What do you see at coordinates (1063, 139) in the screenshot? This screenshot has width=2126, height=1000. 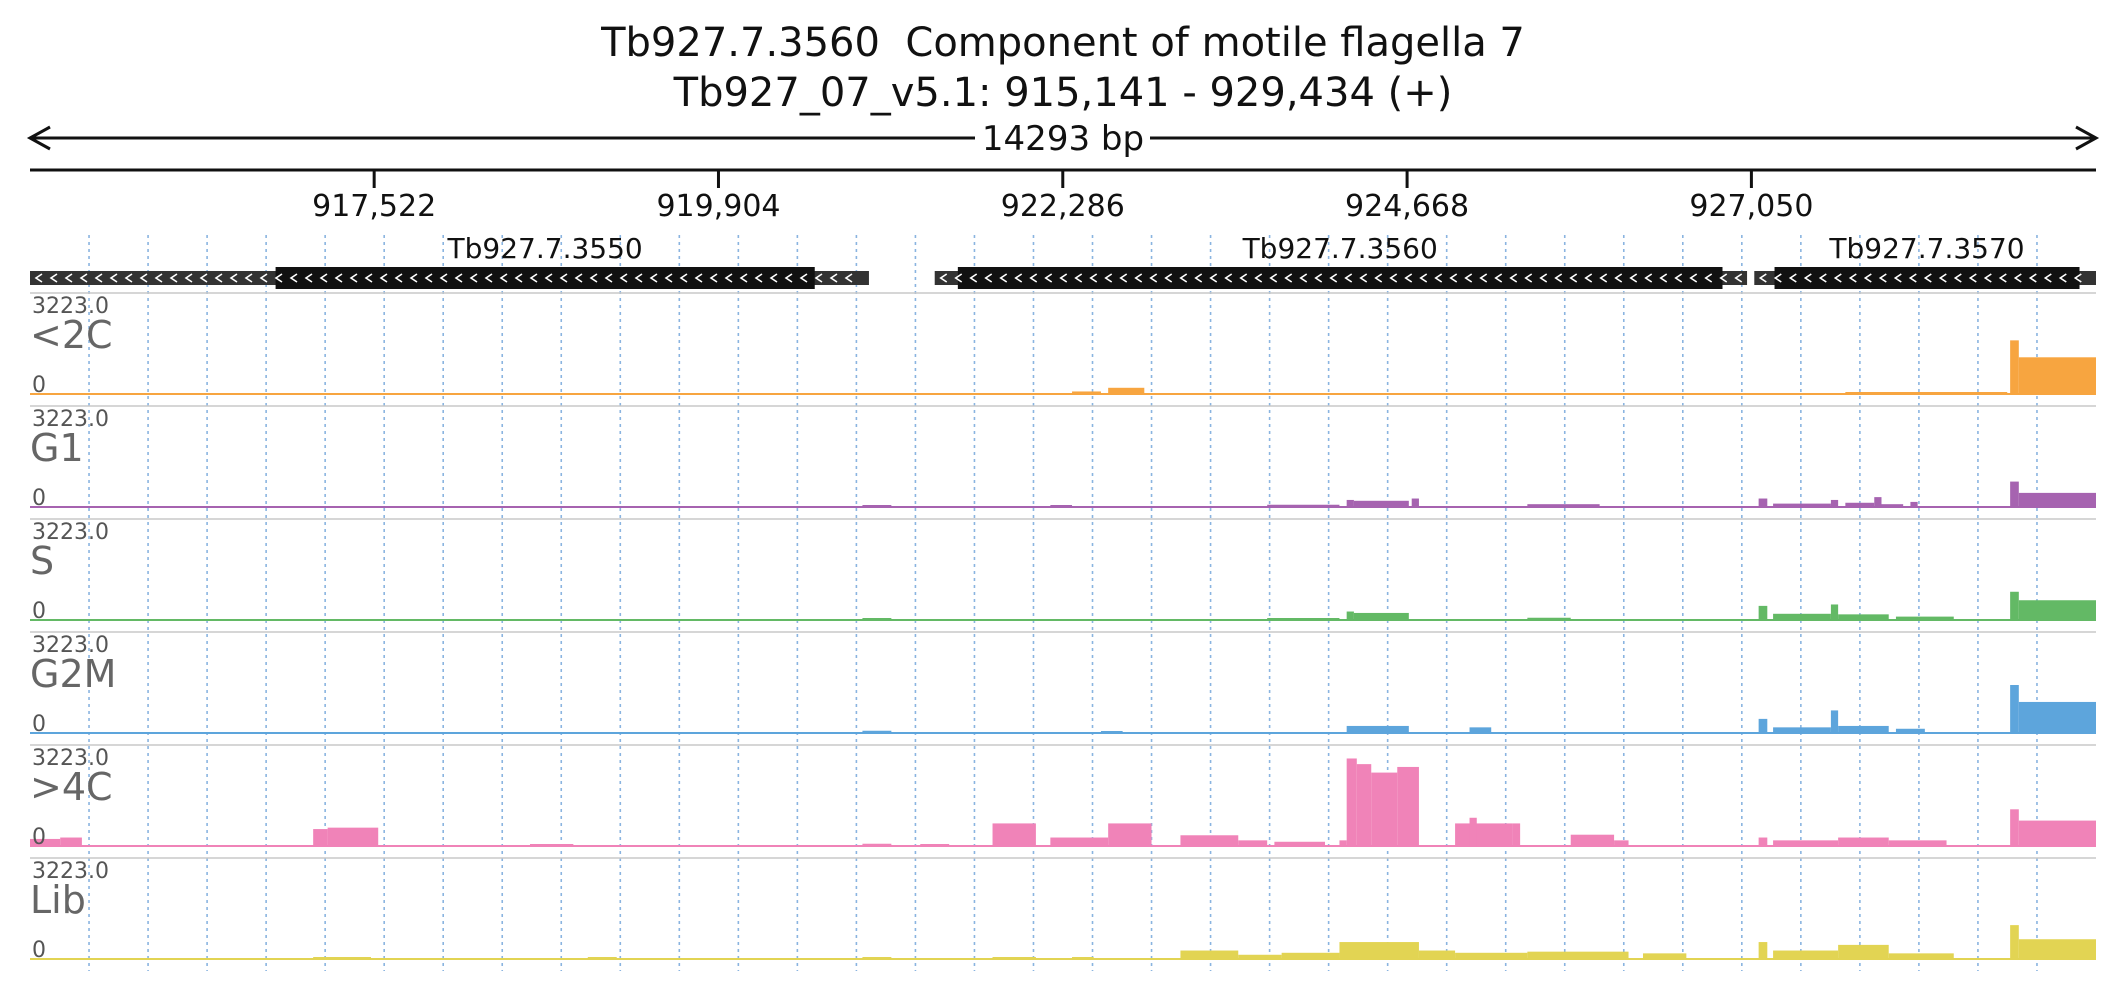 I see `span-label: 14293 bp` at bounding box center [1063, 139].